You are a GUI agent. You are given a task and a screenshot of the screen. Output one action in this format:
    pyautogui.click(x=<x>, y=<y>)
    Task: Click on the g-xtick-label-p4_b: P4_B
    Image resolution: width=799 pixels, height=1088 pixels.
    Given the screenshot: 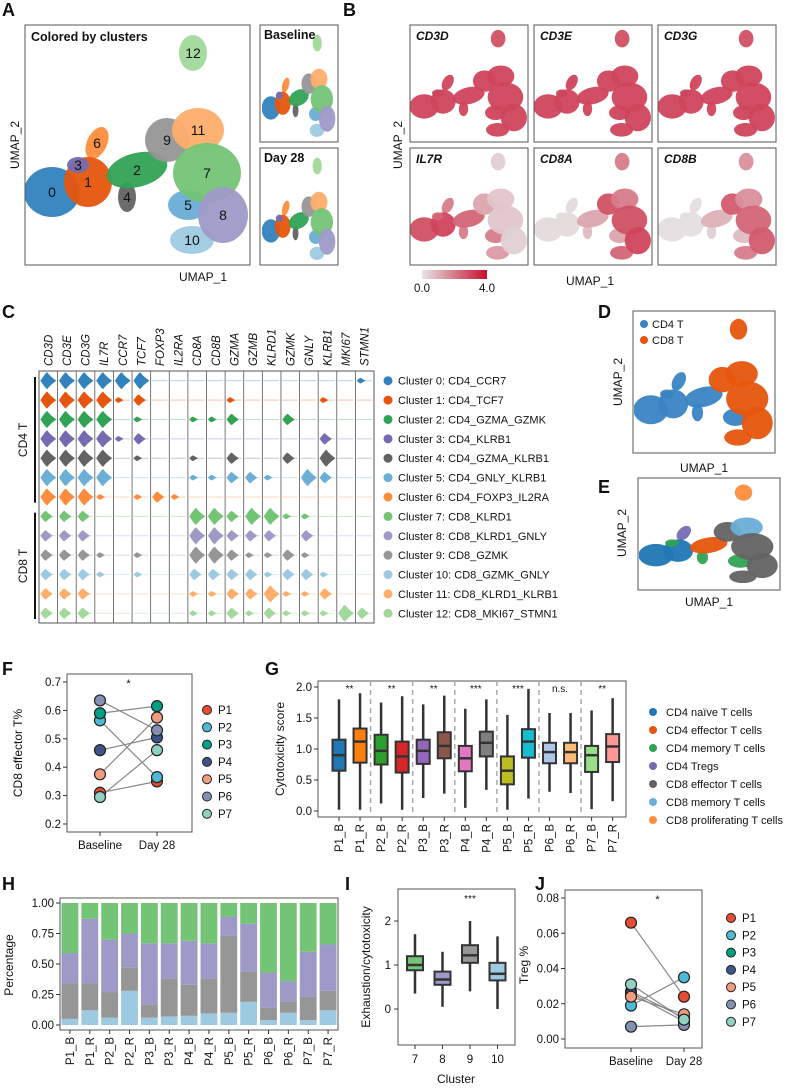 What is the action you would take?
    pyautogui.click(x=466, y=838)
    